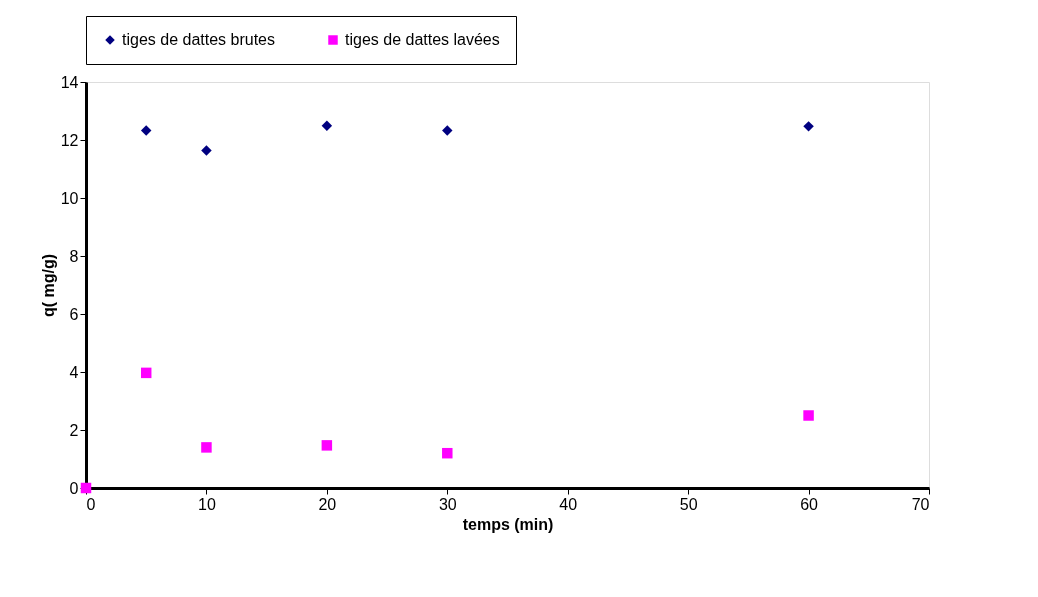 This screenshot has height=597, width=1038. Describe the element at coordinates (422, 39) in the screenshot. I see `legend-label: tiges de dattes lavées` at that location.